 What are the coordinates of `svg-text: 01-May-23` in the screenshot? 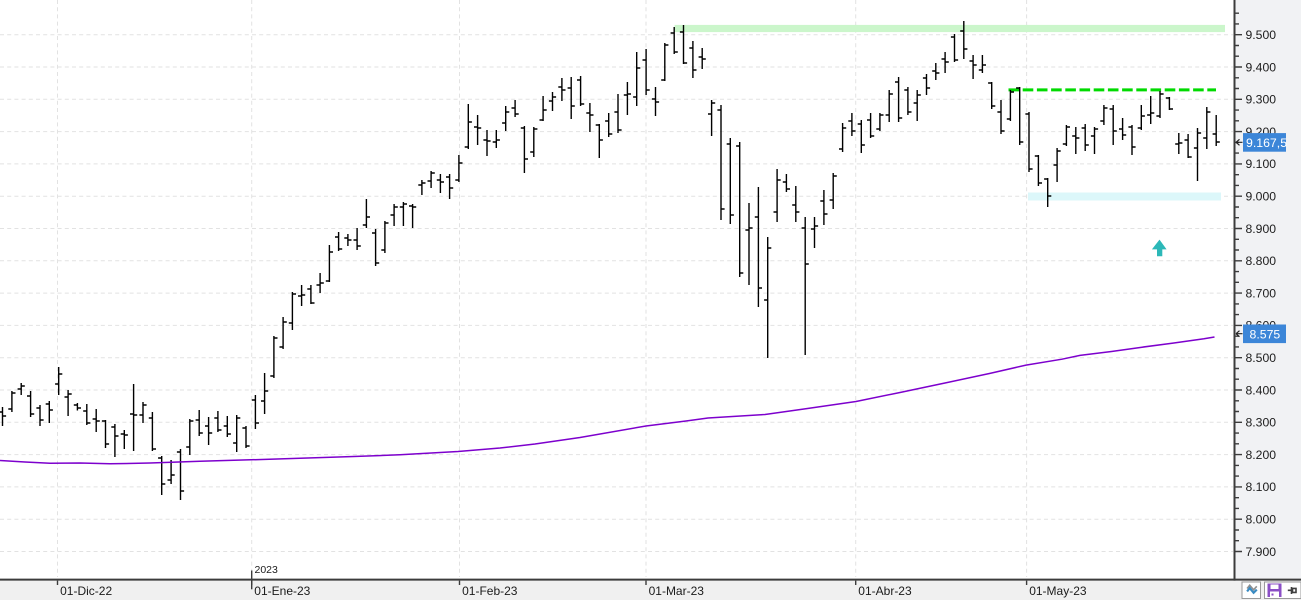 It's located at (1058, 591).